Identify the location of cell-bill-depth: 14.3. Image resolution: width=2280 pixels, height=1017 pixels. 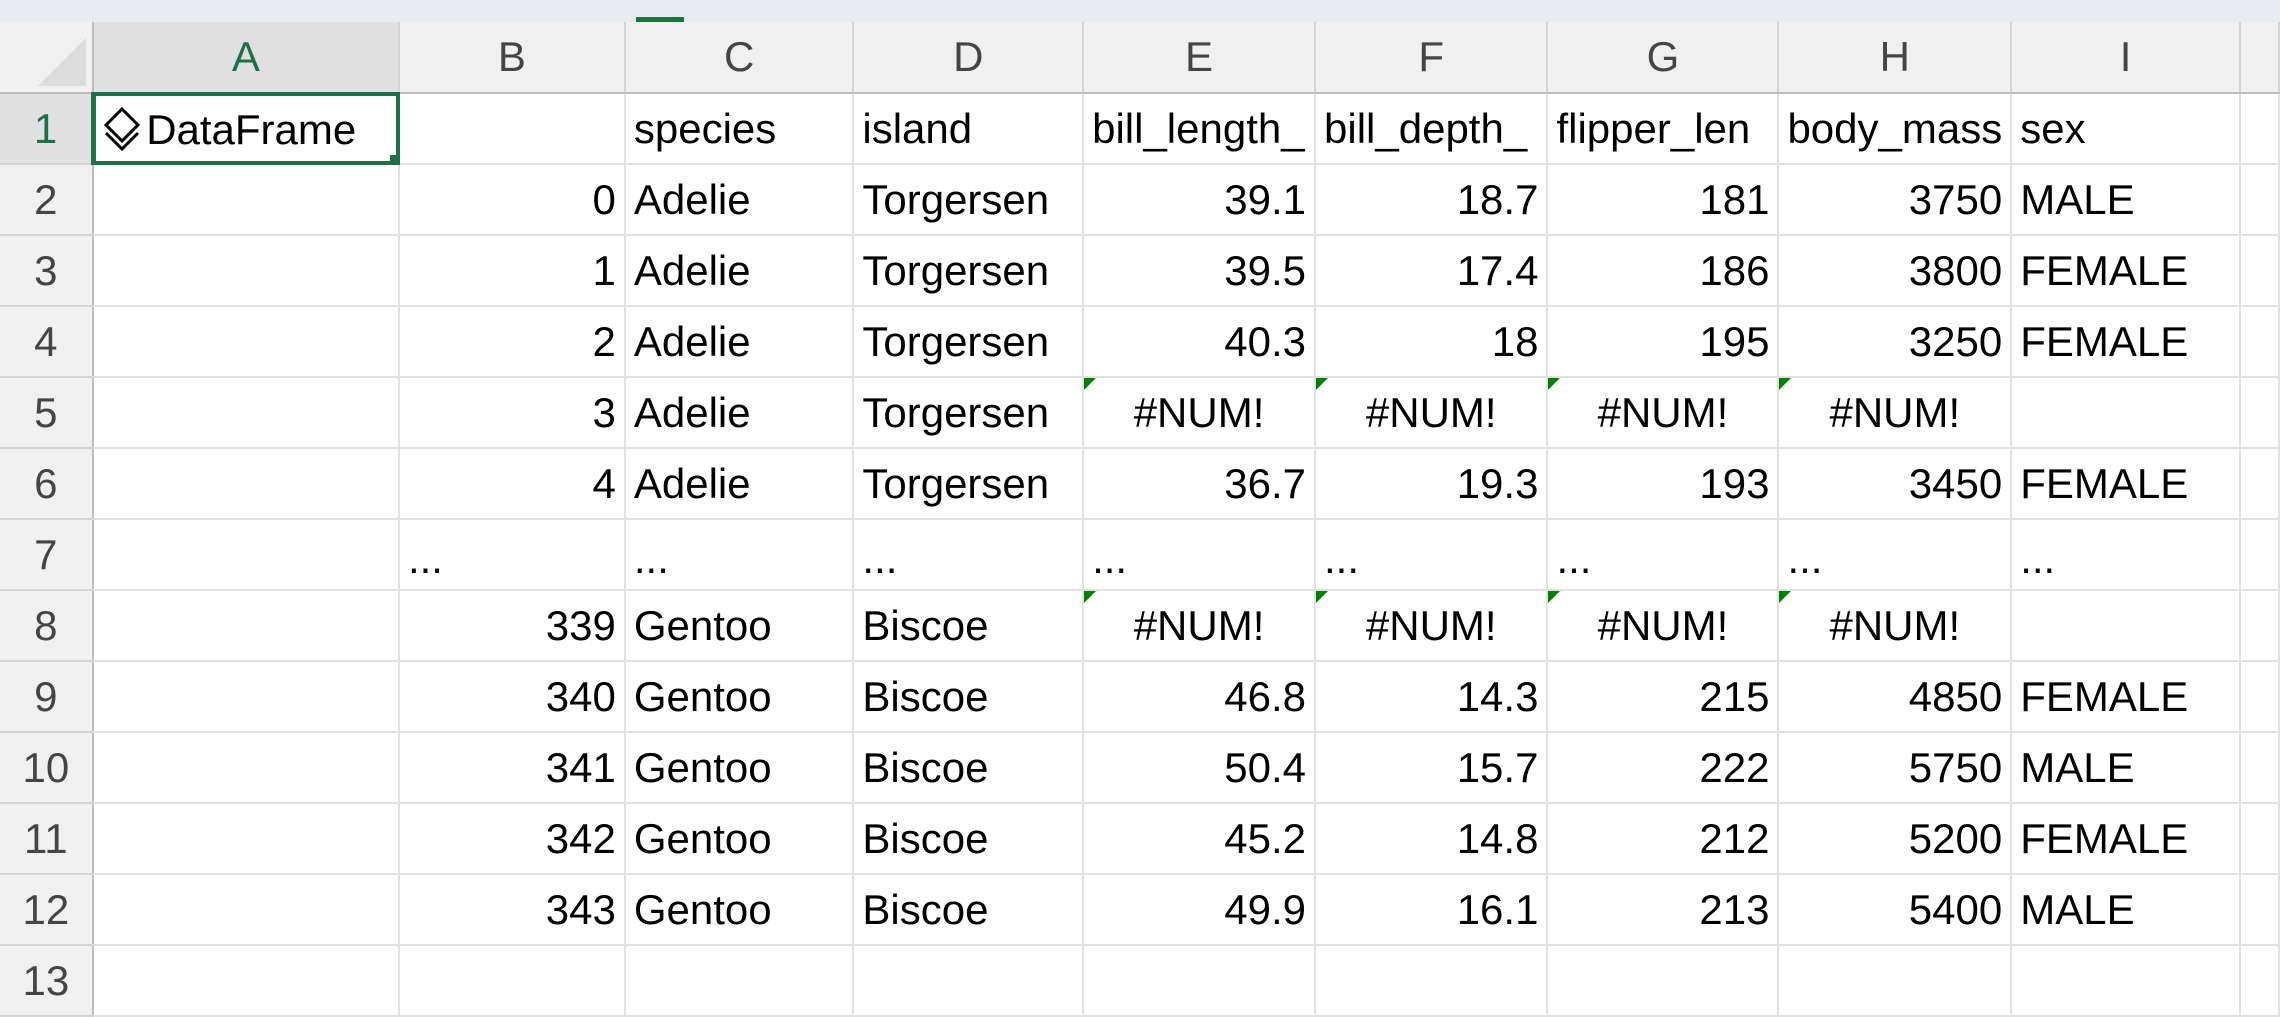
(1432, 697).